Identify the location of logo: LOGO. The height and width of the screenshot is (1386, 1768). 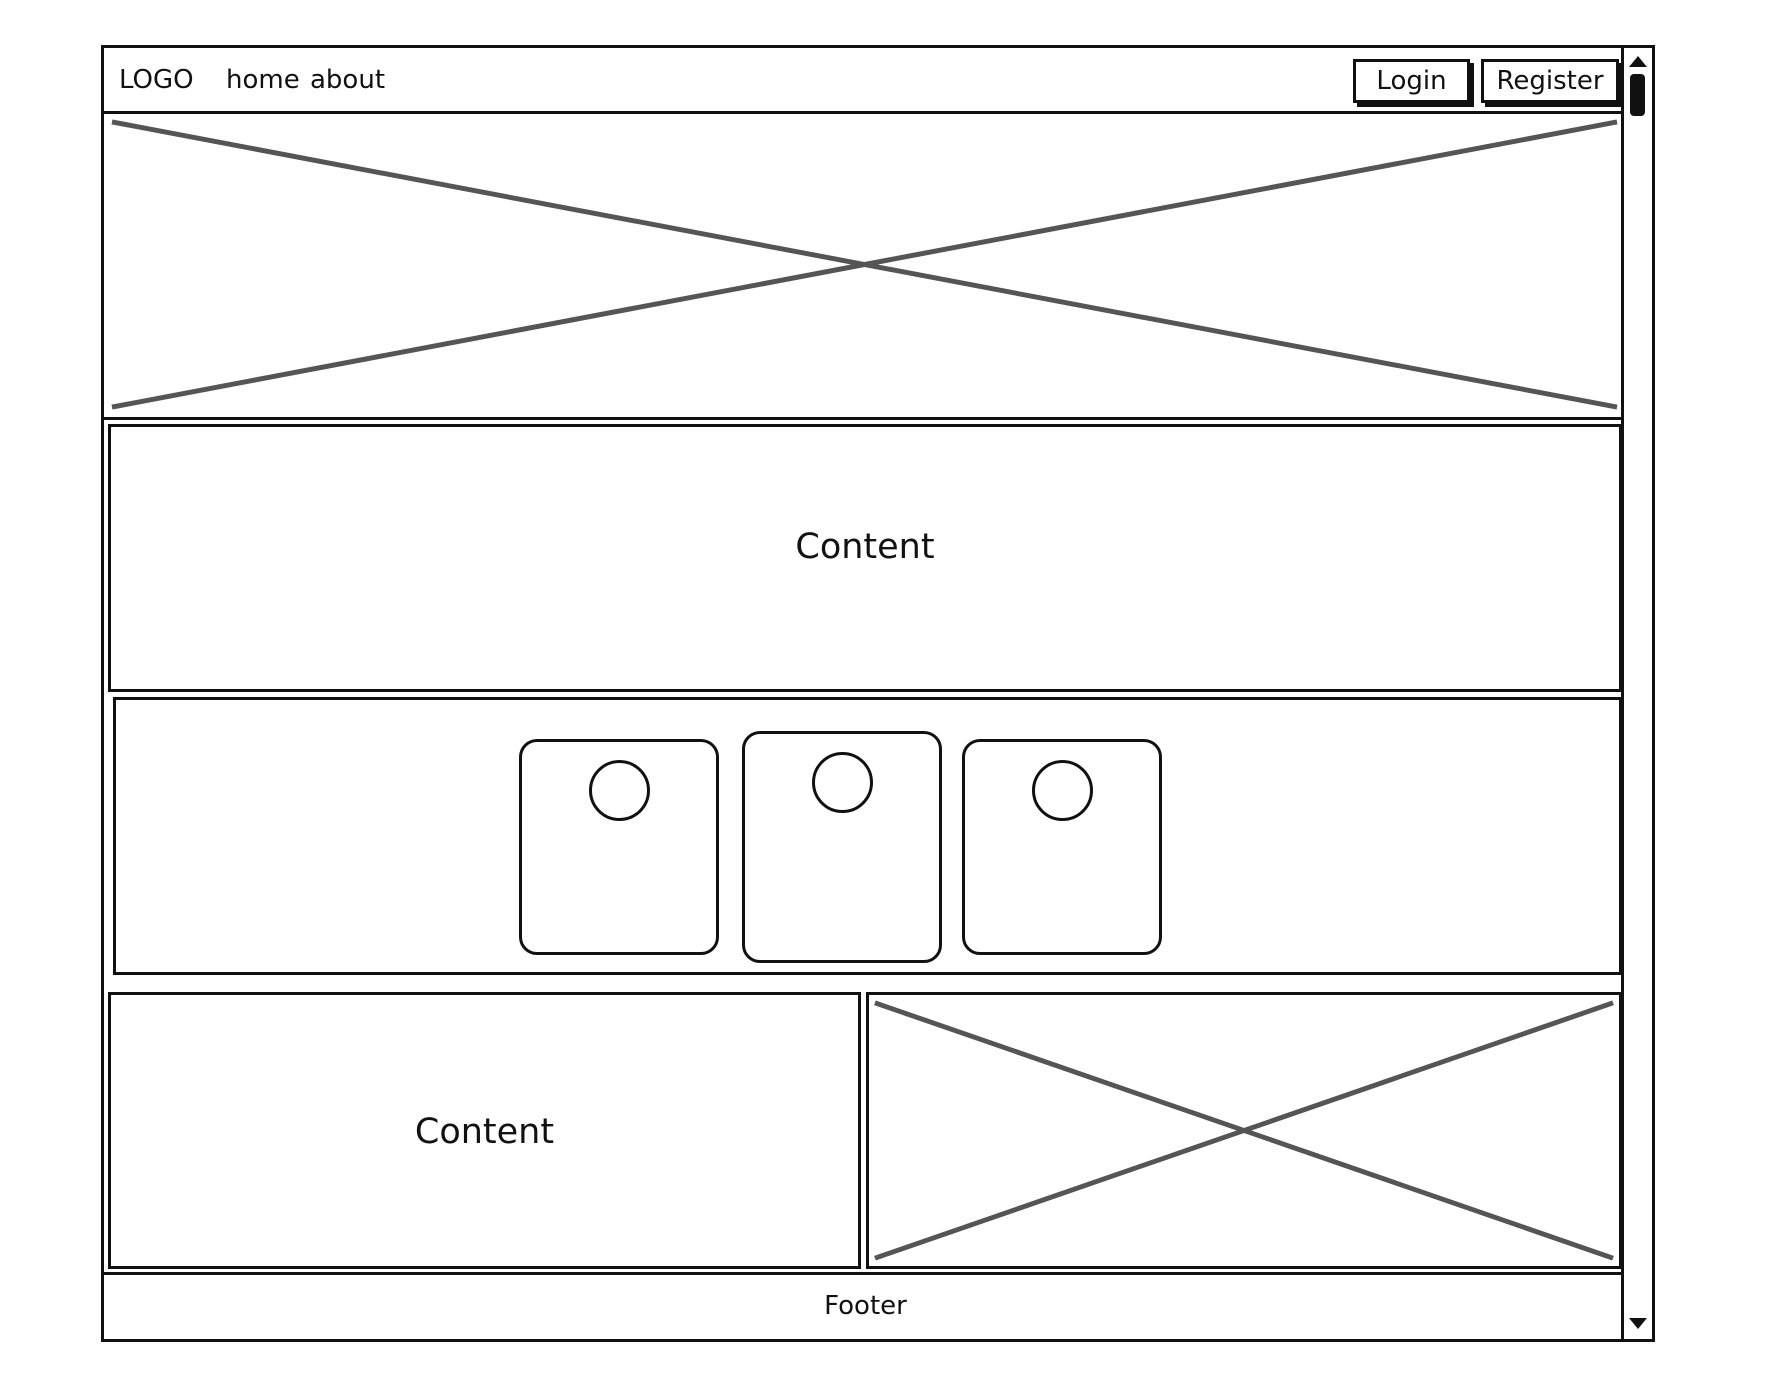
(156, 80).